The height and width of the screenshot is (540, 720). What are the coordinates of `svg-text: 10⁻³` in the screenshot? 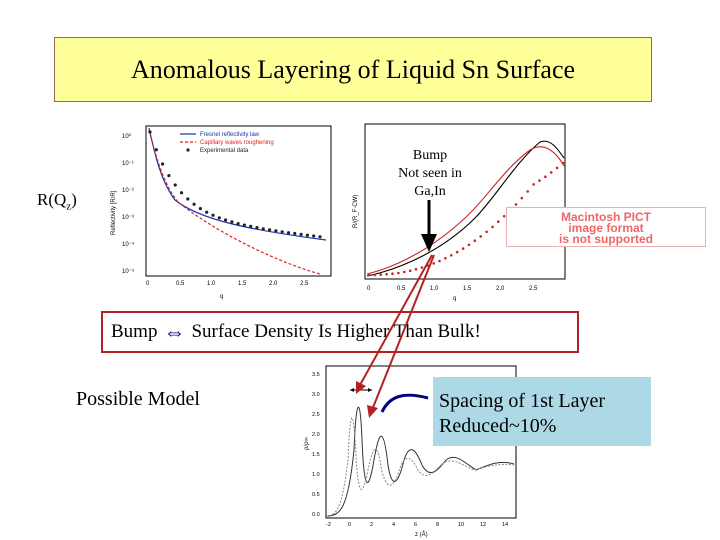 It's located at (128, 218).